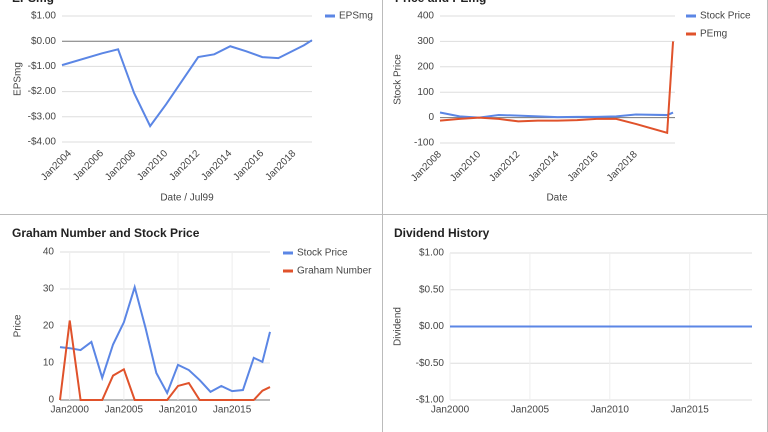 This screenshot has width=768, height=432. What do you see at coordinates (431, 289) in the screenshot?
I see `y-tick-label: $0.50` at bounding box center [431, 289].